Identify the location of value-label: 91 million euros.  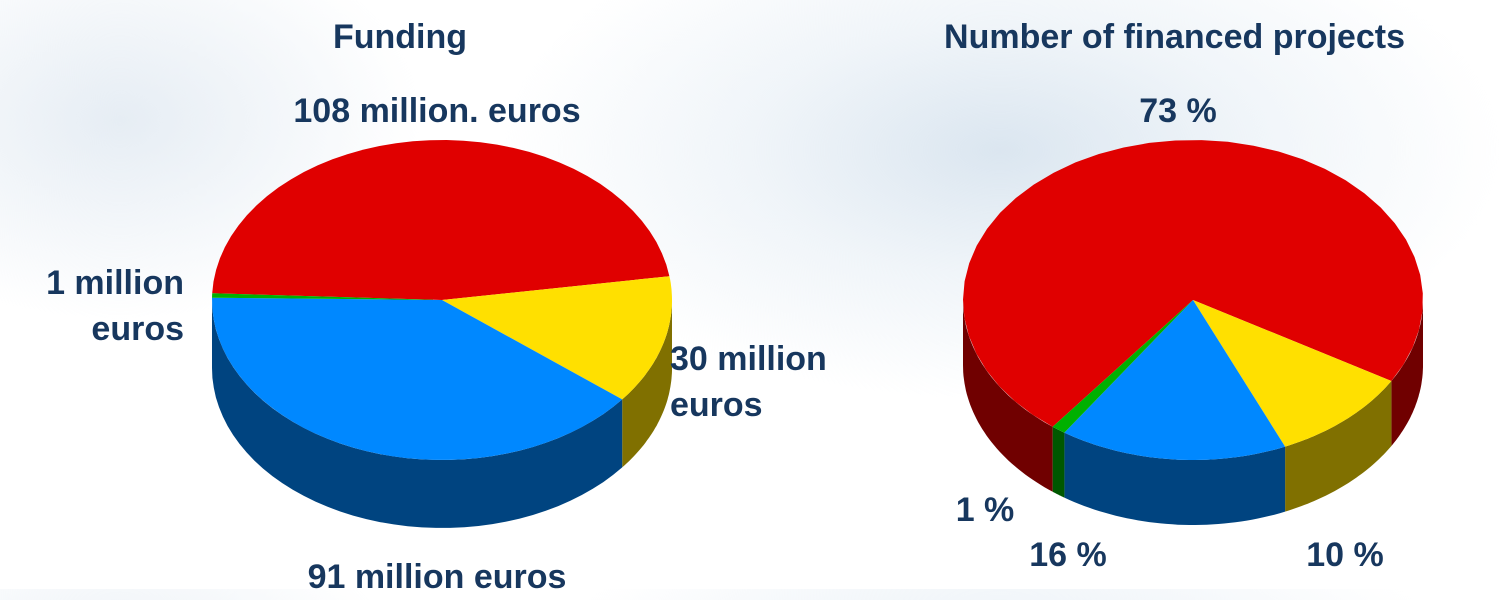
(437, 577).